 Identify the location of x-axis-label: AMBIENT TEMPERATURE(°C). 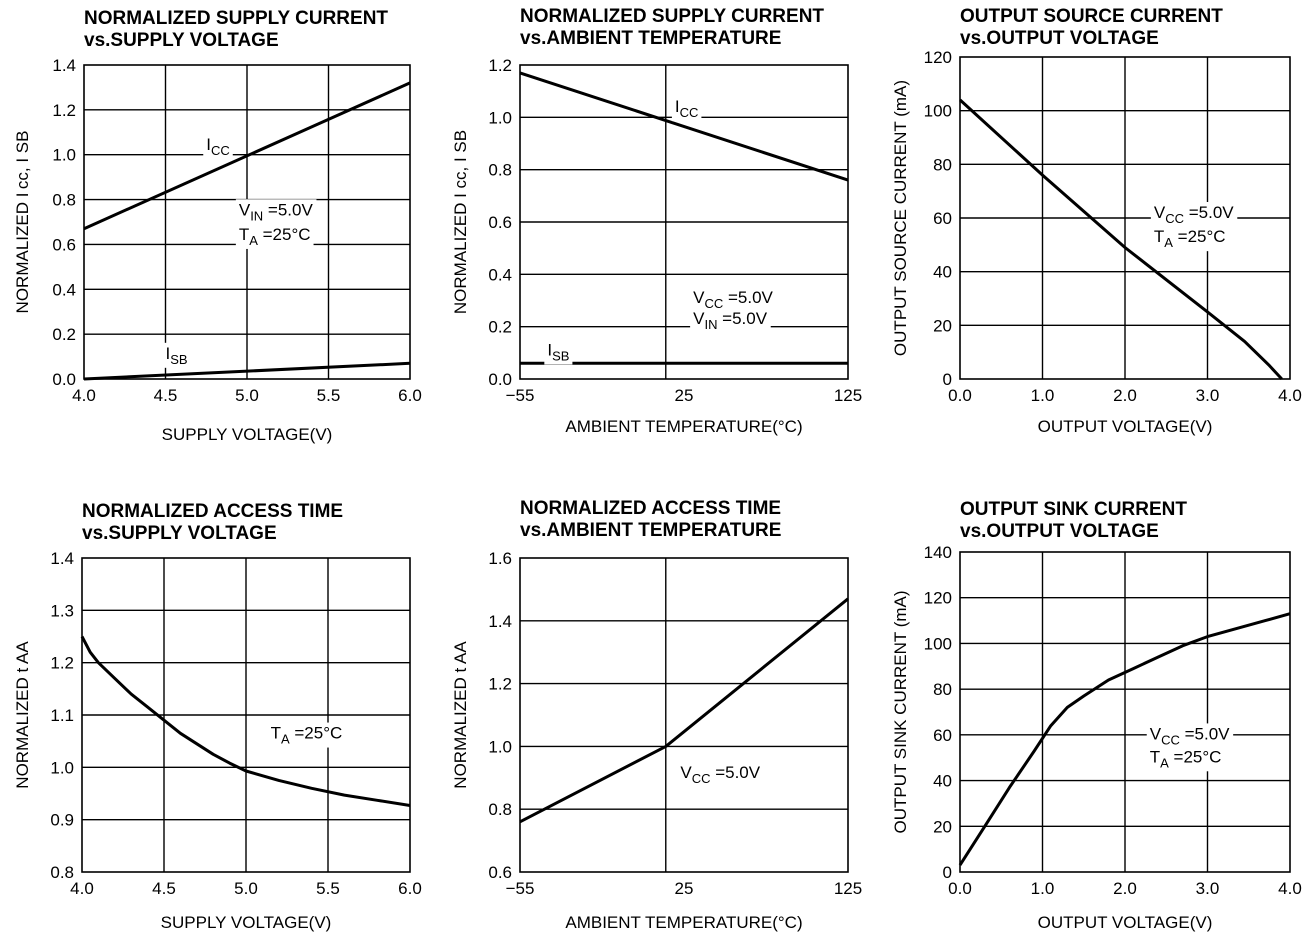
(683, 426).